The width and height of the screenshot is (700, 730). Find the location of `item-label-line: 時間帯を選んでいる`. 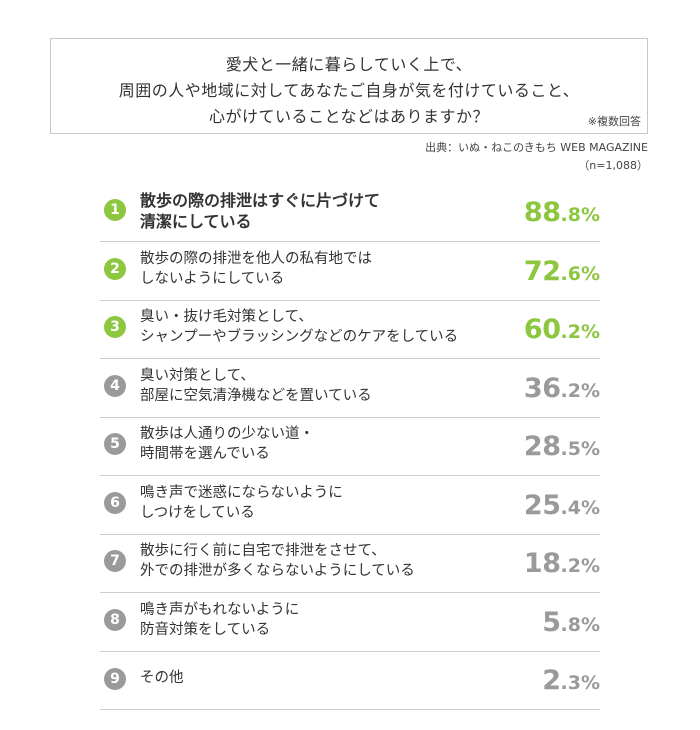

item-label-line: 時間帯を選んでいる is located at coordinates (205, 454).